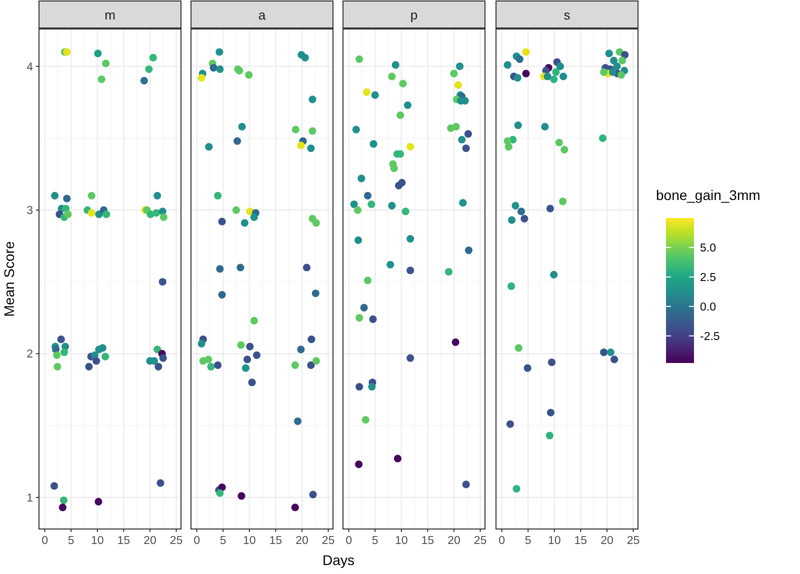  What do you see at coordinates (708, 307) in the screenshot?
I see `color-bar-label: 0.0` at bounding box center [708, 307].